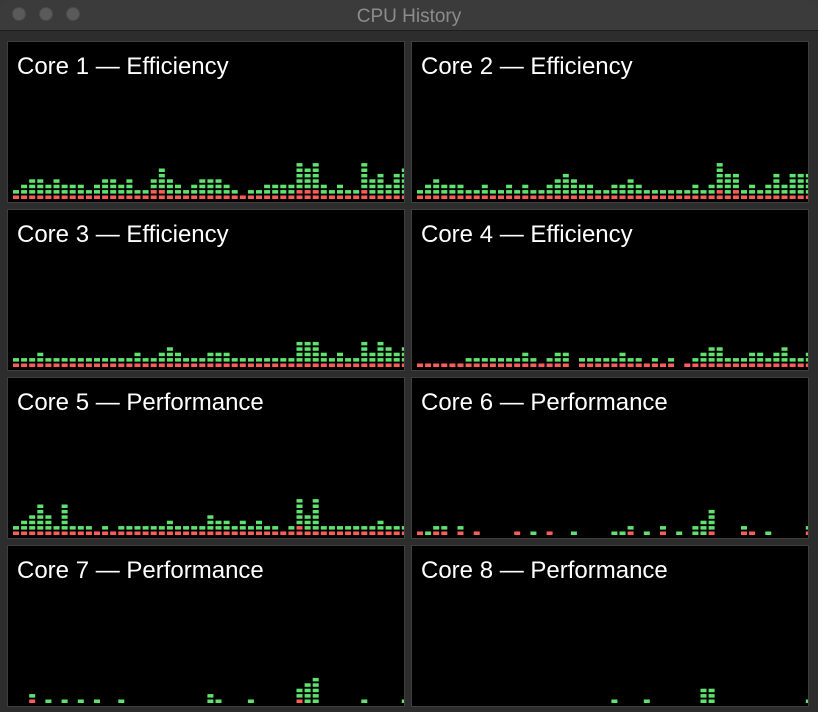  I want to click on core-1-panel: Core 1 — Efficiency, so click(206, 122).